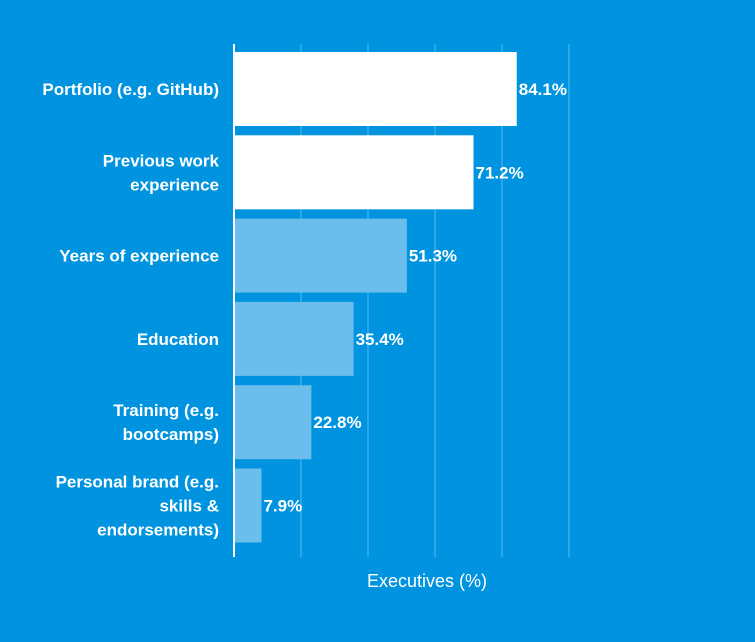  I want to click on category-label: Education, so click(178, 339).